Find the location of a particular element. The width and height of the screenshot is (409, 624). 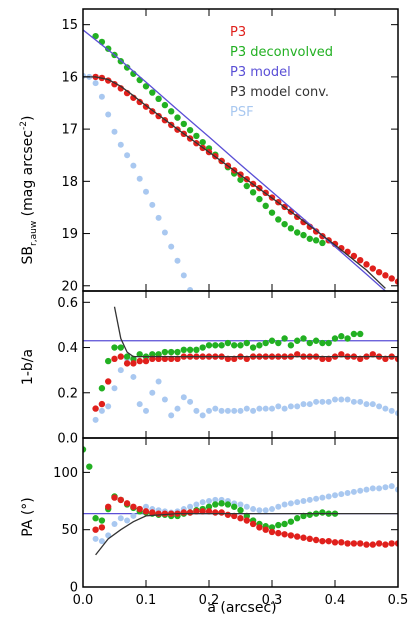

x-tick-label: 0.1 is located at coordinates (146, 600).